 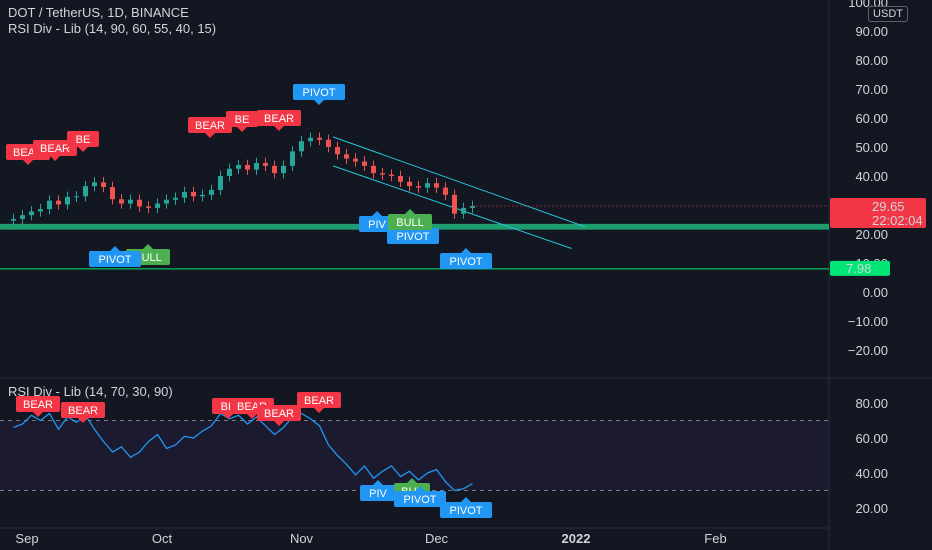 What do you see at coordinates (868, 321) in the screenshot?
I see `price-tick-label: −10.00` at bounding box center [868, 321].